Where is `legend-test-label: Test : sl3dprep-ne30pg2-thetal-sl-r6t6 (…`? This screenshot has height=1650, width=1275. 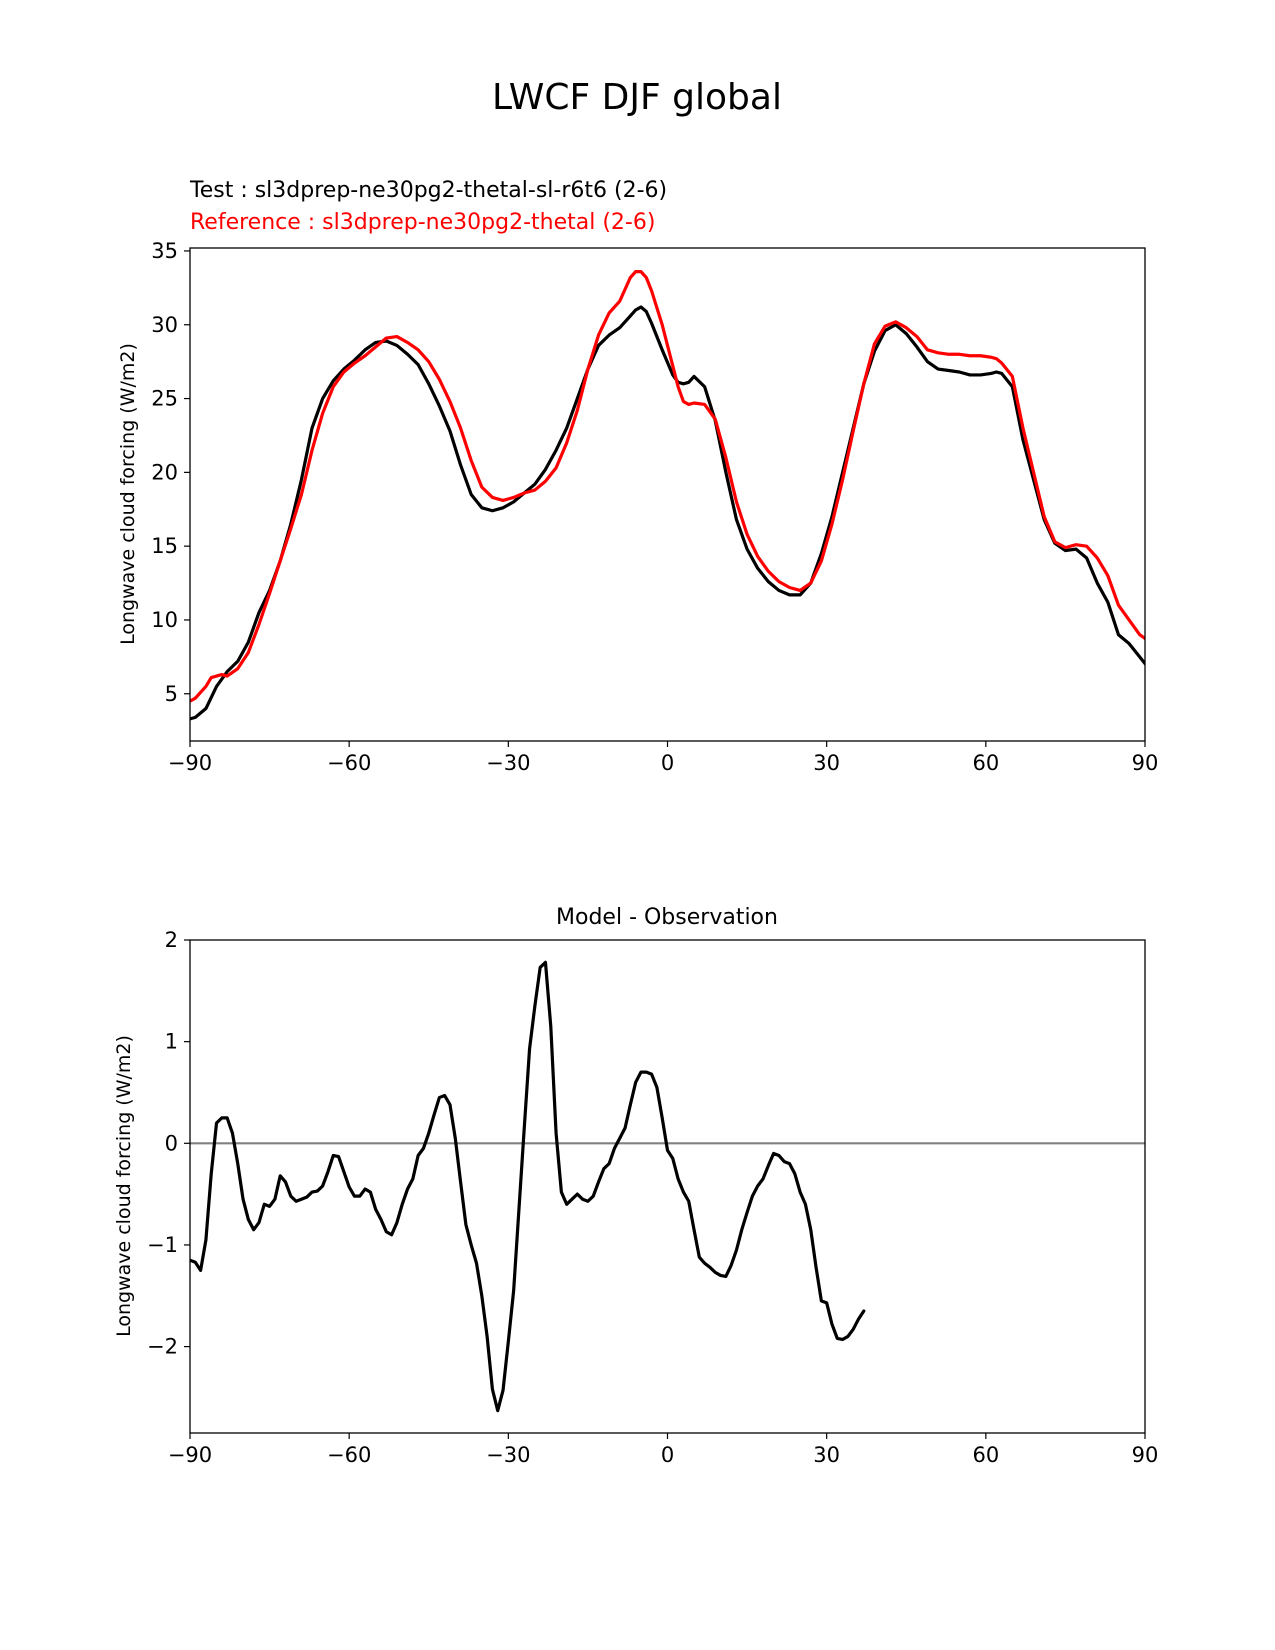 legend-test-label: Test : sl3dprep-ne30pg2-thetal-sl-r6t6 (… is located at coordinates (428, 190).